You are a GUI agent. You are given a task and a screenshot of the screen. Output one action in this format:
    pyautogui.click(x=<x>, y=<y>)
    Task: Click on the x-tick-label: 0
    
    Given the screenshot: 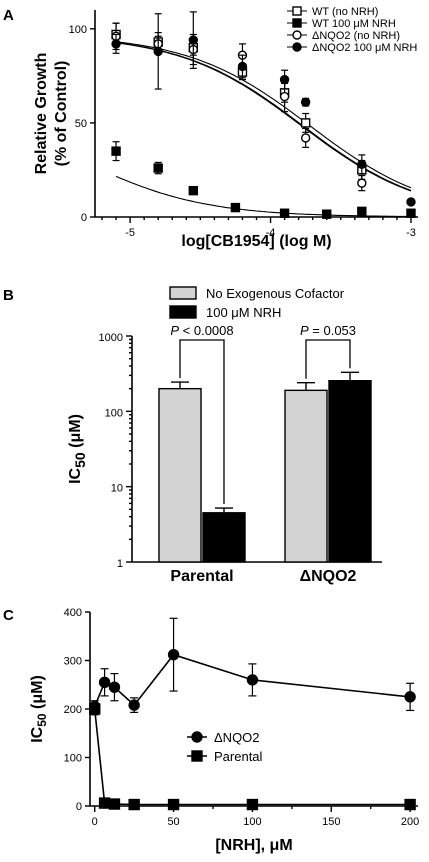 What is the action you would take?
    pyautogui.click(x=95, y=822)
    